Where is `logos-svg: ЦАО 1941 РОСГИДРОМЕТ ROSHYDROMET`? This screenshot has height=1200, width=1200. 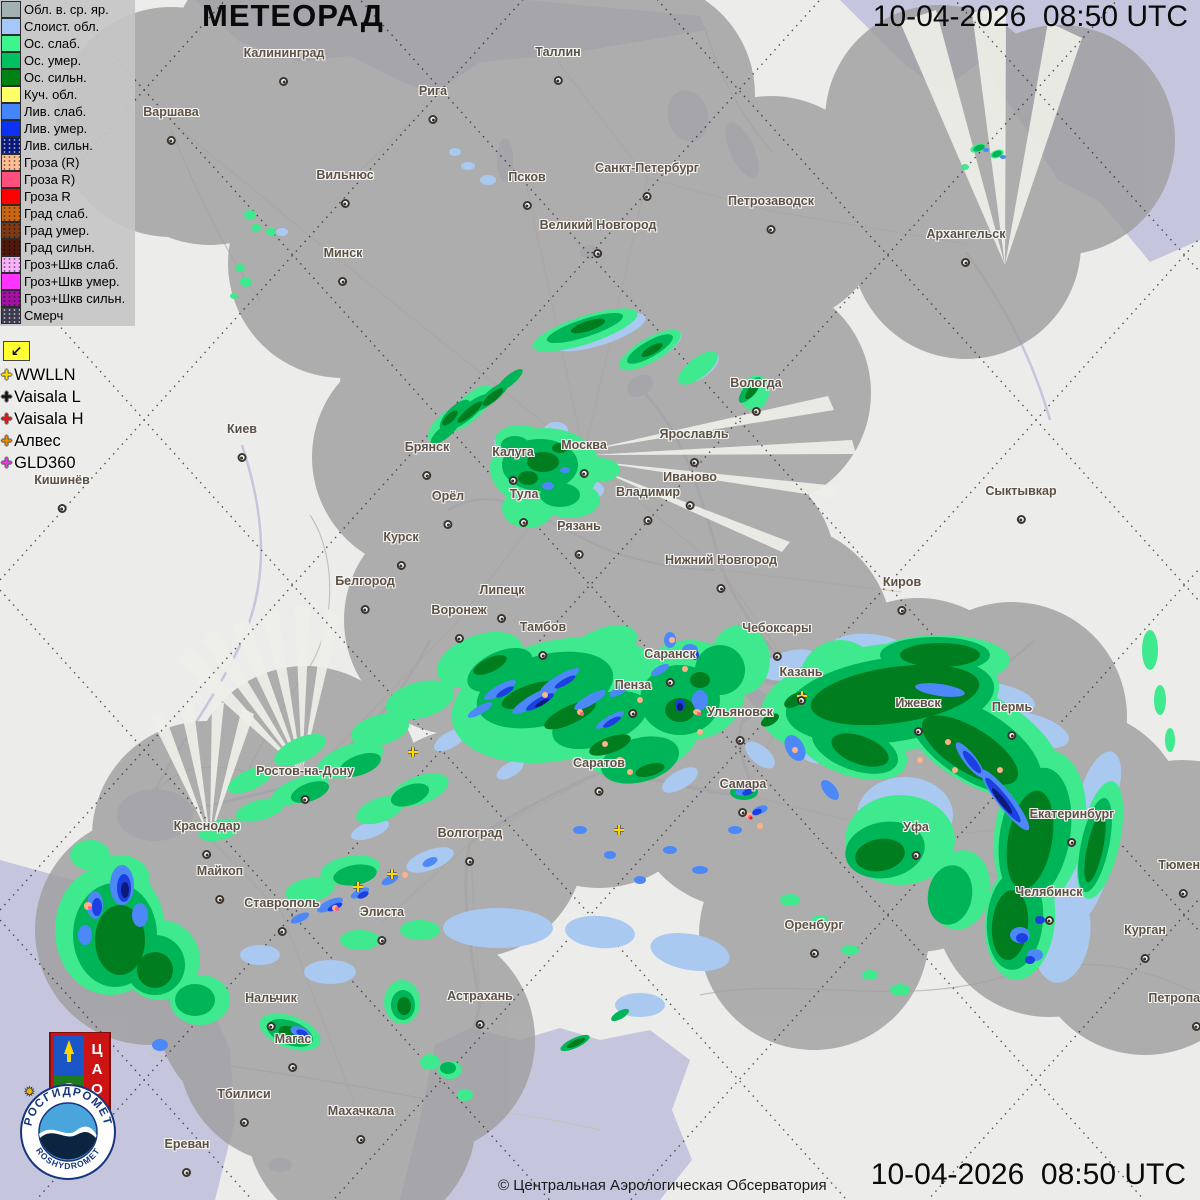
logos-svg: ЦАО 1941 РОСГИДРОМЕТ ROSHYDROMET is located at coordinates (68, 1105).